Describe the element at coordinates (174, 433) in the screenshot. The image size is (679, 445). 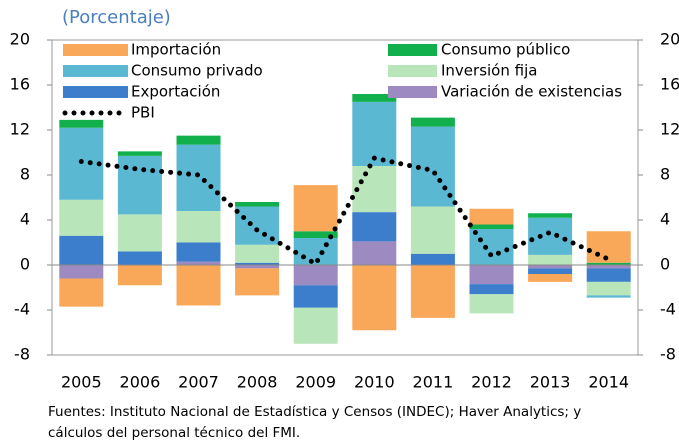
I see `note: cálculos del personal técnico del FMI.` at that location.